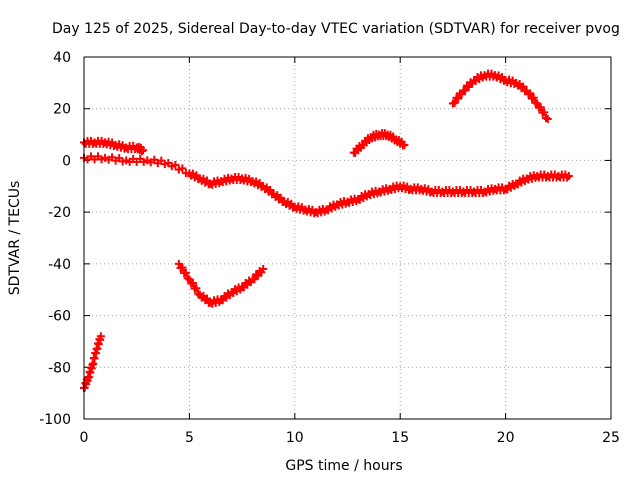 This screenshot has width=640, height=480. I want to click on series-arc-main, so click(326, 185).